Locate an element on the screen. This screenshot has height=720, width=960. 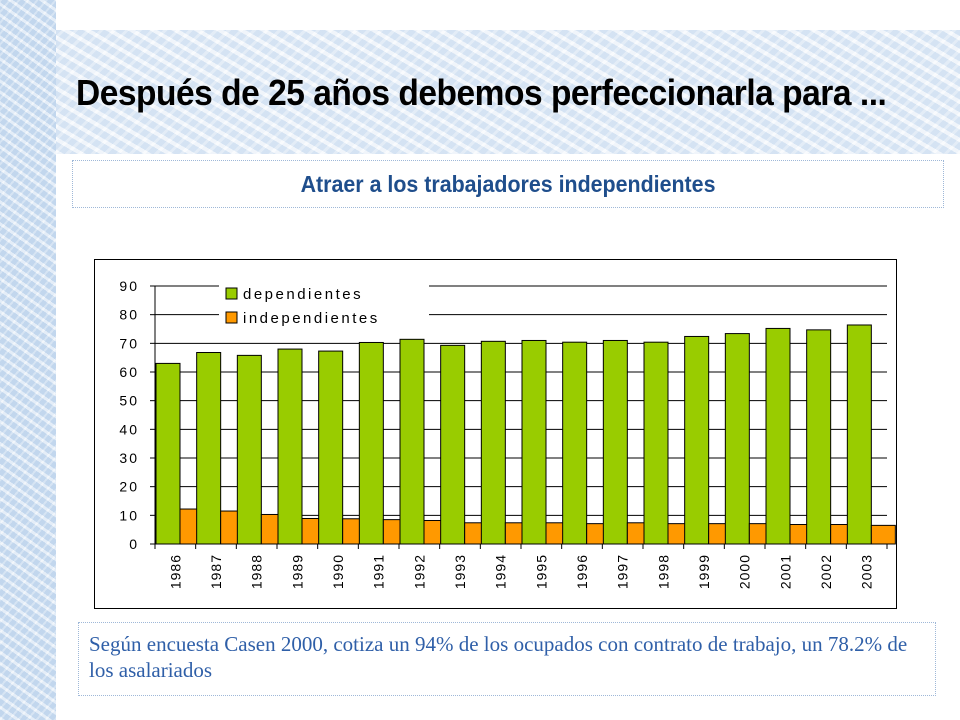
left-decorative-texture is located at coordinates (28, 360).